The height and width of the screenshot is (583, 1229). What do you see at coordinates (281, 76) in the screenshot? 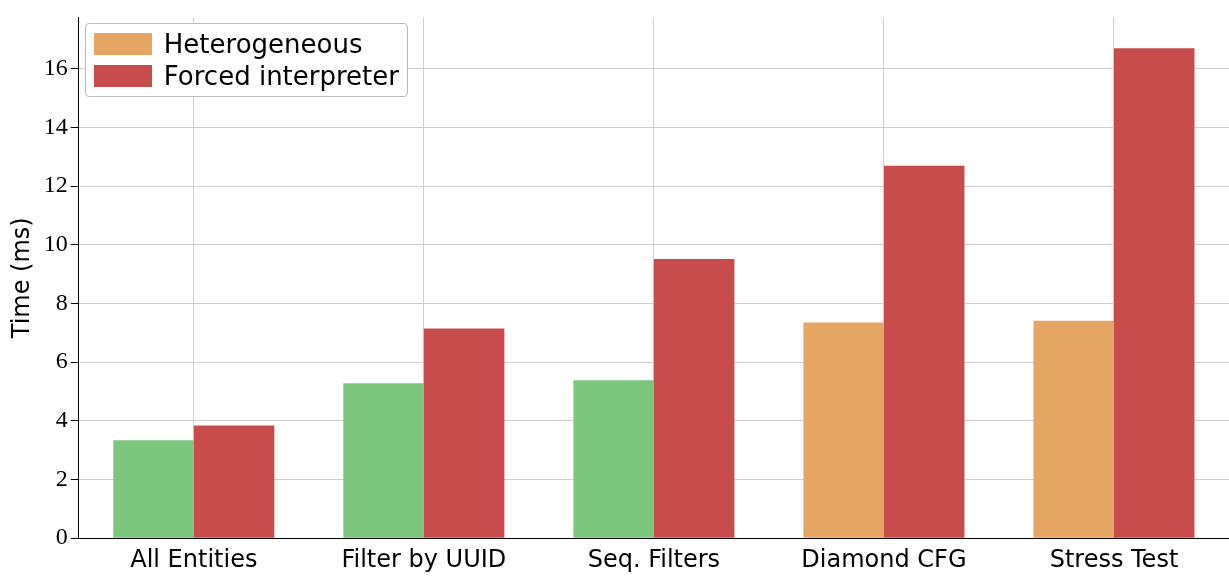
I see `legend-label: Forced interpreter` at bounding box center [281, 76].